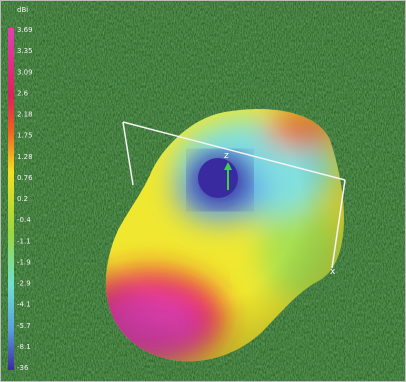 Image resolution: width=406 pixels, height=382 pixels. I want to click on colorbar-label: -0.4, so click(24, 220).